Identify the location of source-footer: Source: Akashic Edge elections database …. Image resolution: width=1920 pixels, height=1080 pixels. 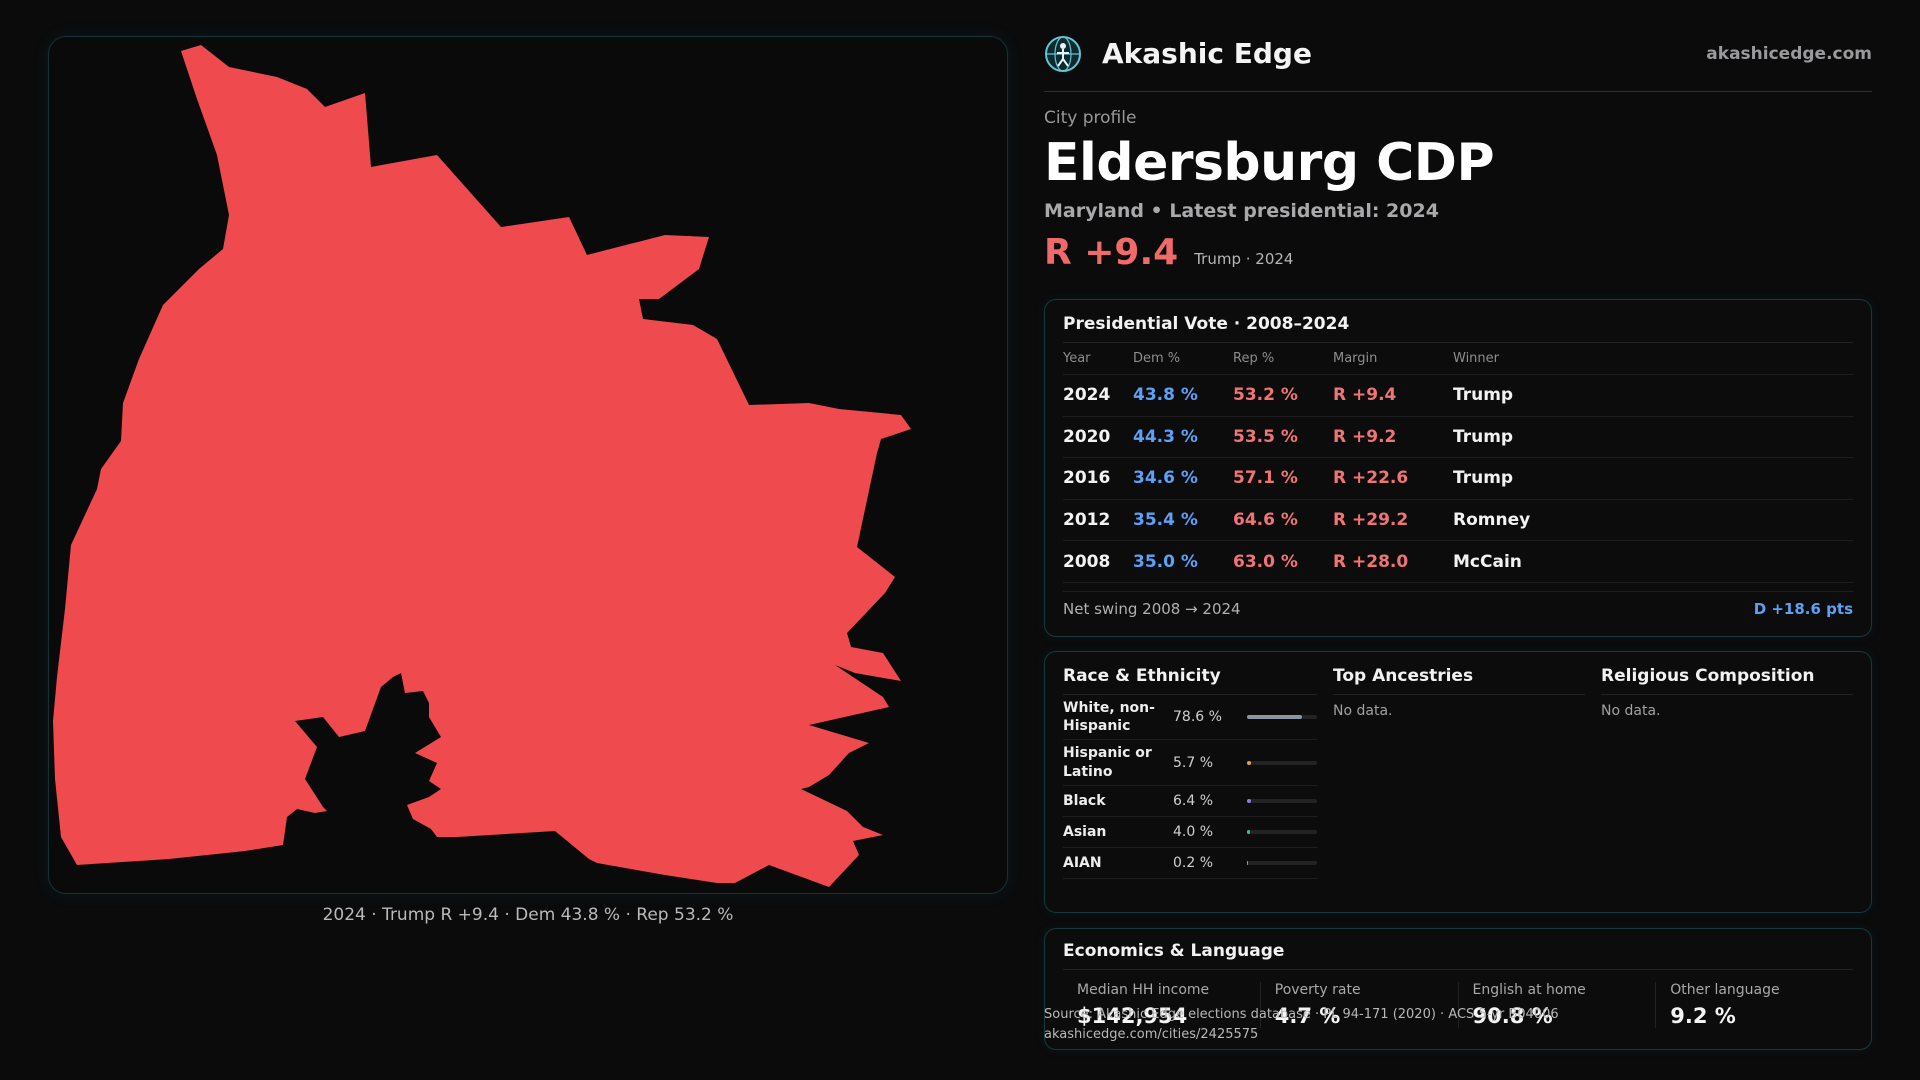
(1301, 1024).